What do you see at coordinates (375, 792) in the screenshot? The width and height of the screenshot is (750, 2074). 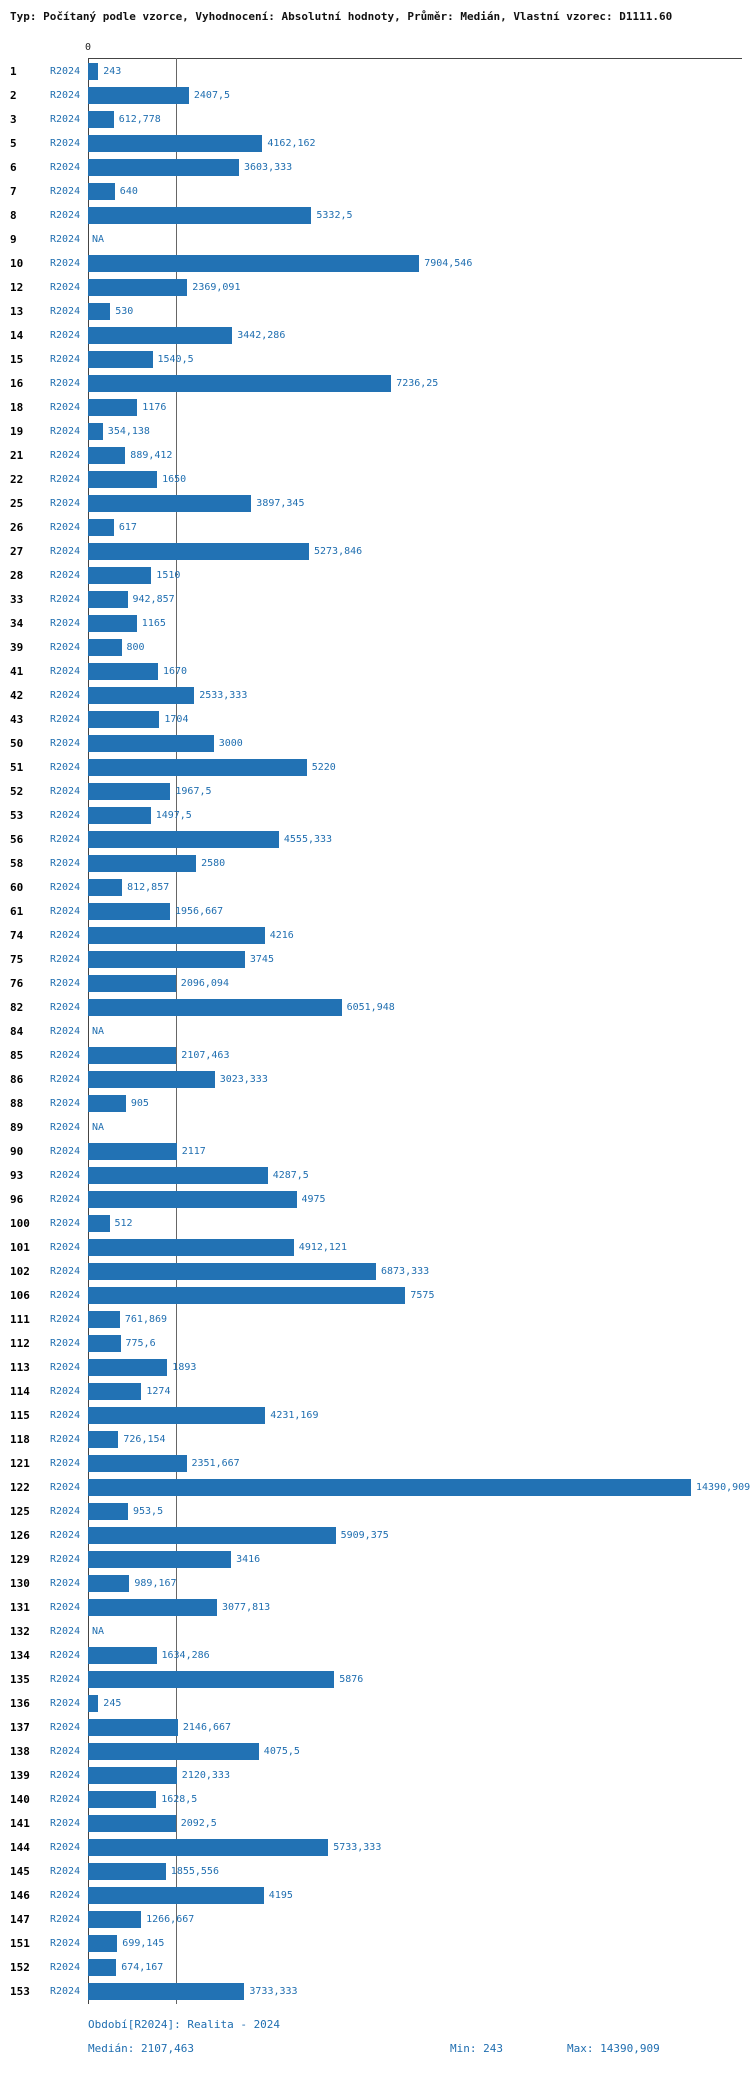 I see `chart-row: 52 R2024 1967,5` at bounding box center [375, 792].